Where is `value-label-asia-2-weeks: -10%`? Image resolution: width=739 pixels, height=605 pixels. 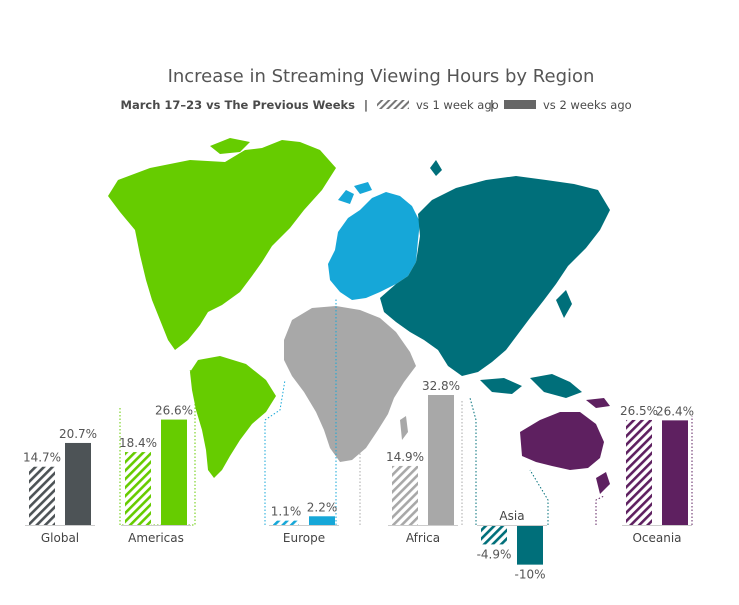
value-label-asia-2-weeks: -10% is located at coordinates (529, 575).